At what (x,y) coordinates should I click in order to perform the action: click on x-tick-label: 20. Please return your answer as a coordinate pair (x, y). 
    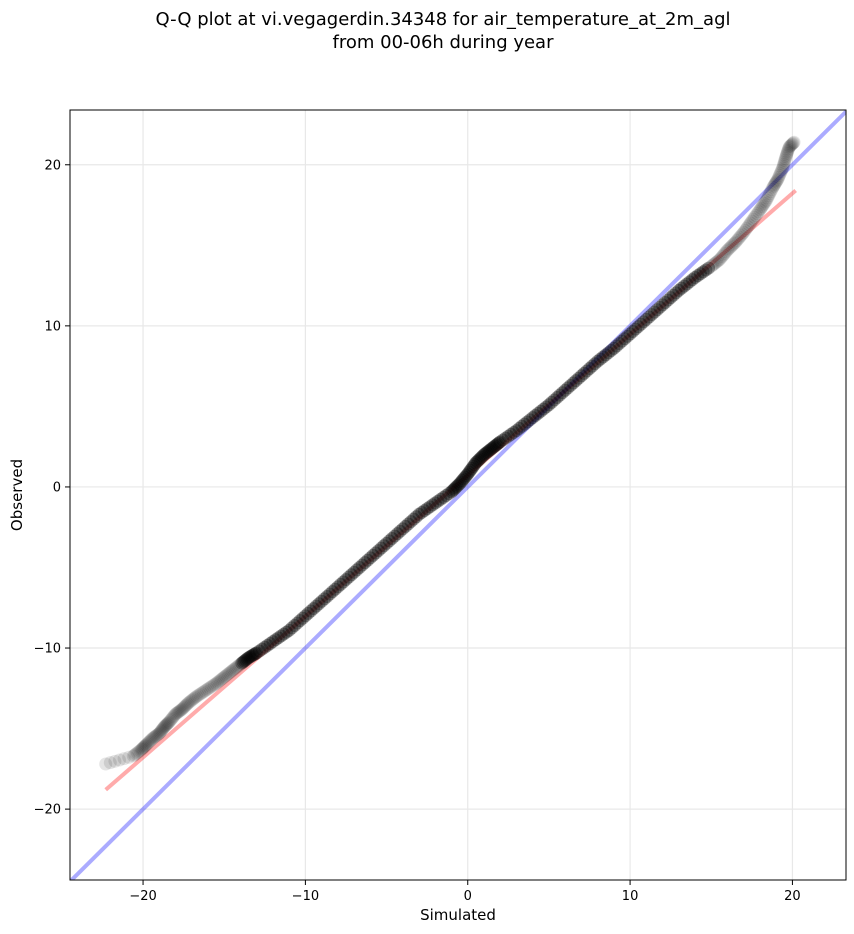
    Looking at the image, I should click on (792, 896).